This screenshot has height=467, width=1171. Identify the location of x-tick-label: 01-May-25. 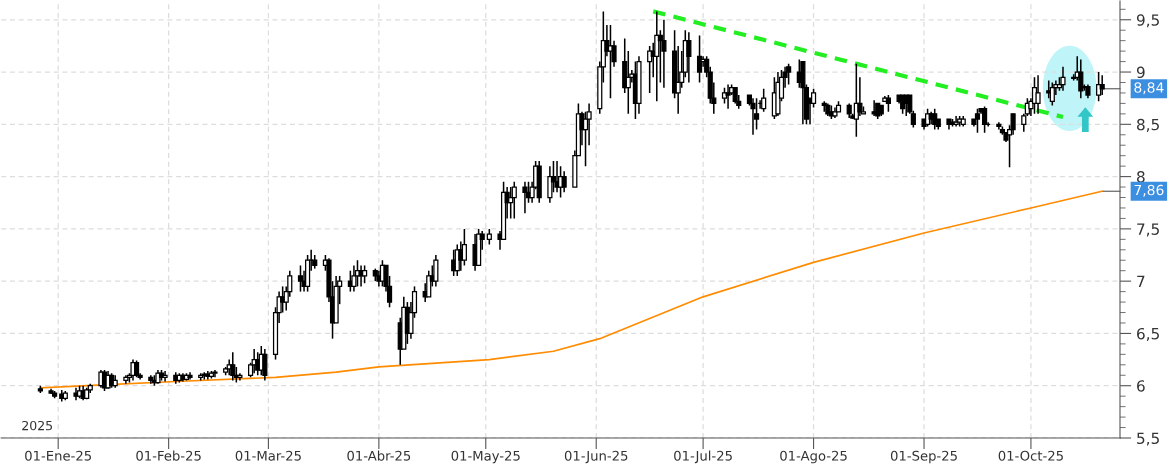
(485, 457).